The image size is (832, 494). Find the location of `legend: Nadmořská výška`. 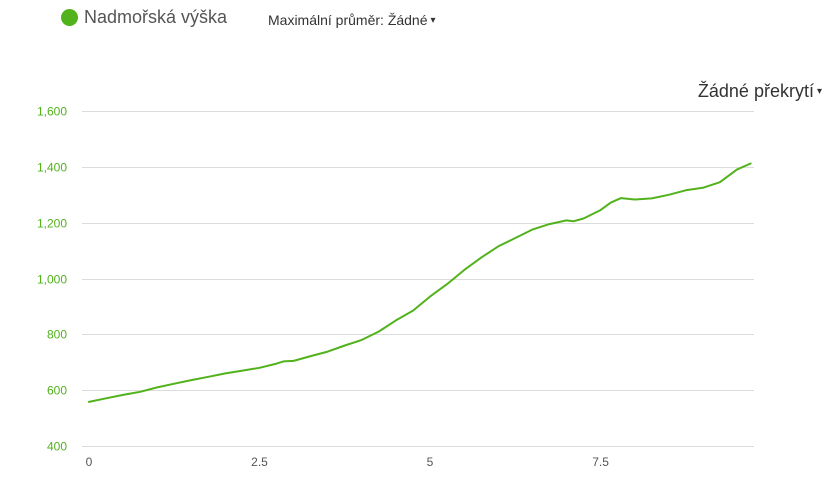

legend: Nadmořská výška is located at coordinates (144, 17).